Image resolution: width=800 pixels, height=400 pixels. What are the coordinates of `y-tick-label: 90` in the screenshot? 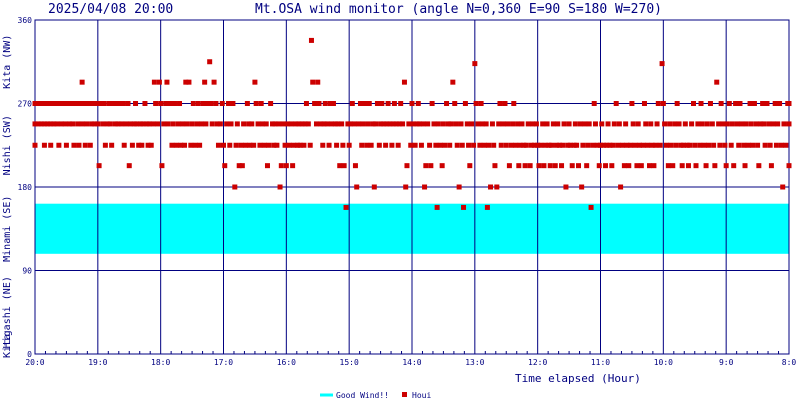 It's located at (27, 271).